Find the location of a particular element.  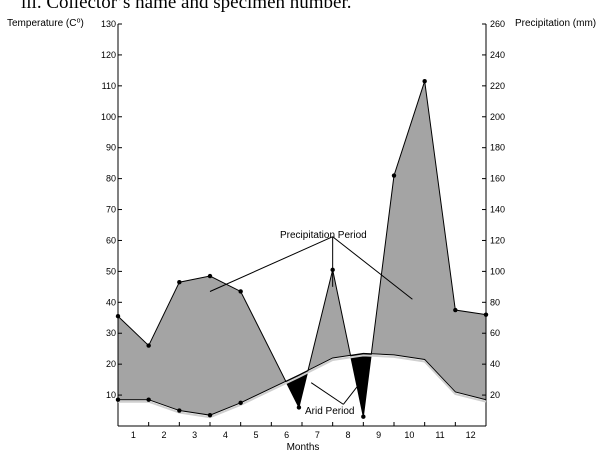

left-tick-label: 100 is located at coordinates (108, 117).